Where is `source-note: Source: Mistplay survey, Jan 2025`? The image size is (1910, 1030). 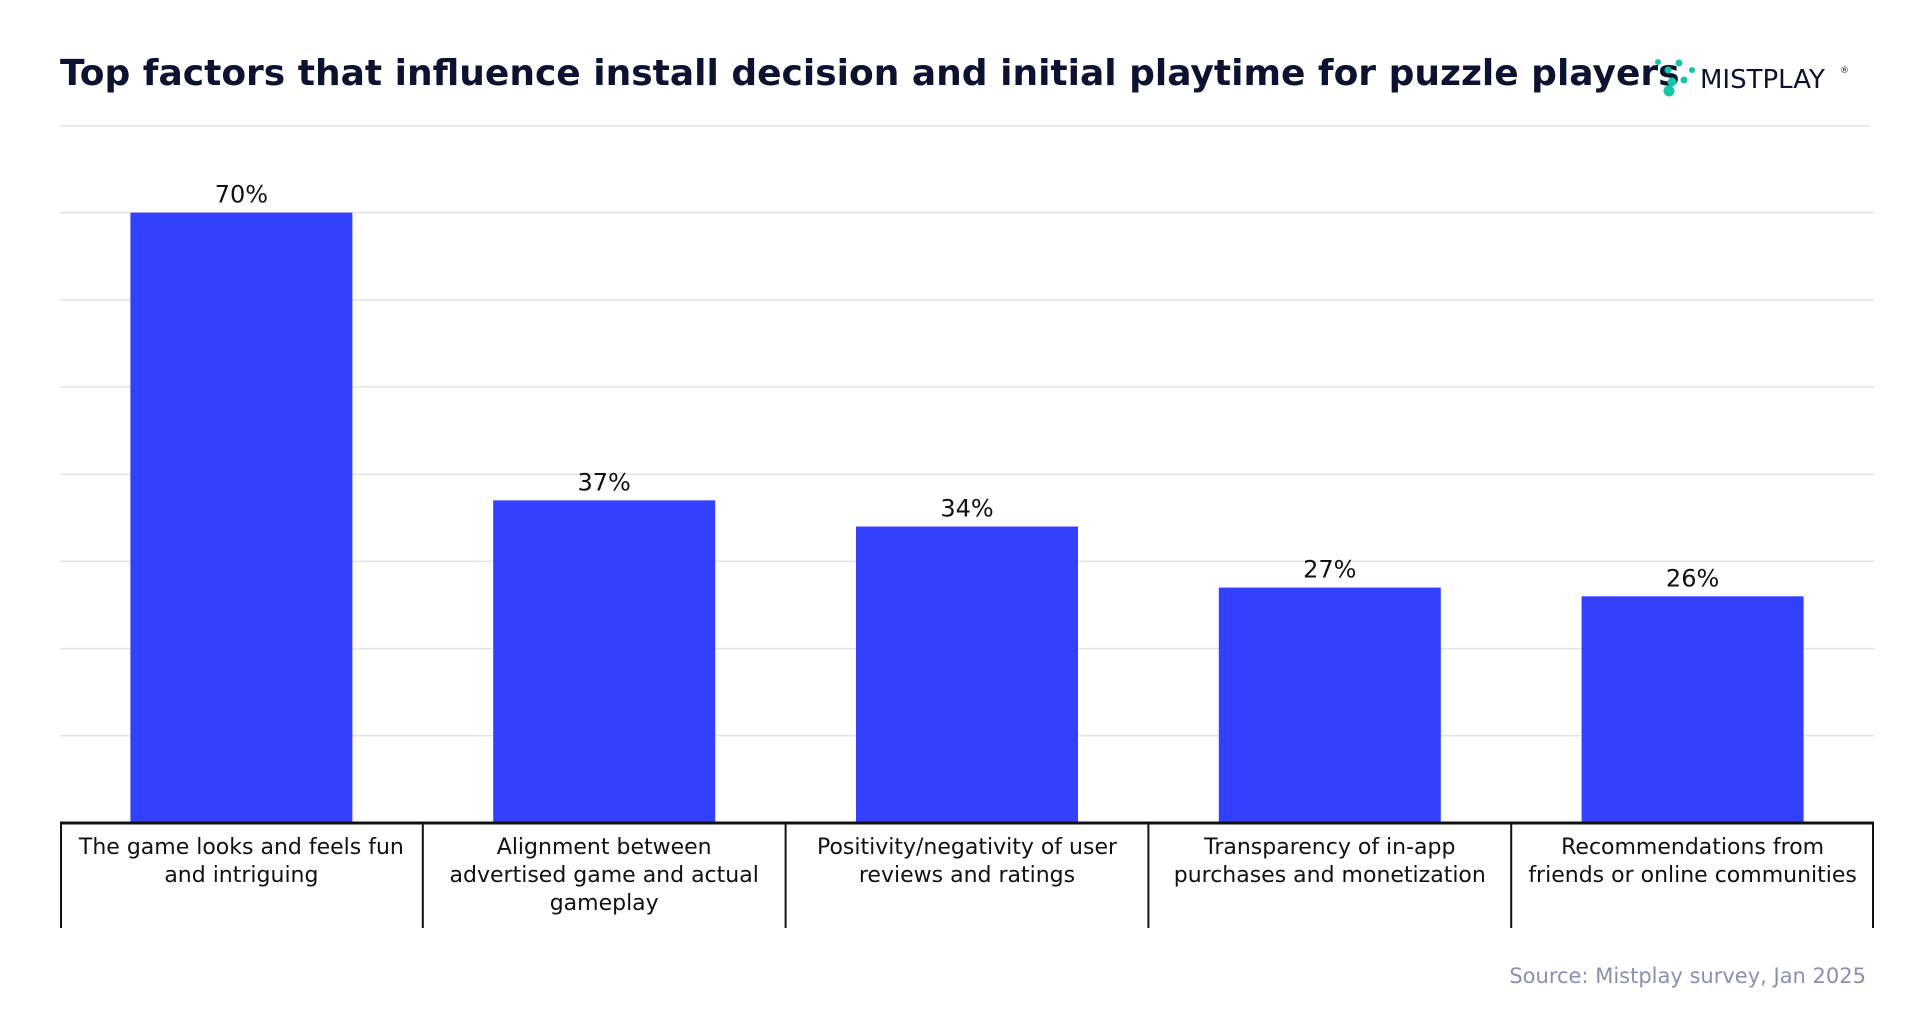
source-note: Source: Mistplay survey, Jan 2025 is located at coordinates (1687, 976).